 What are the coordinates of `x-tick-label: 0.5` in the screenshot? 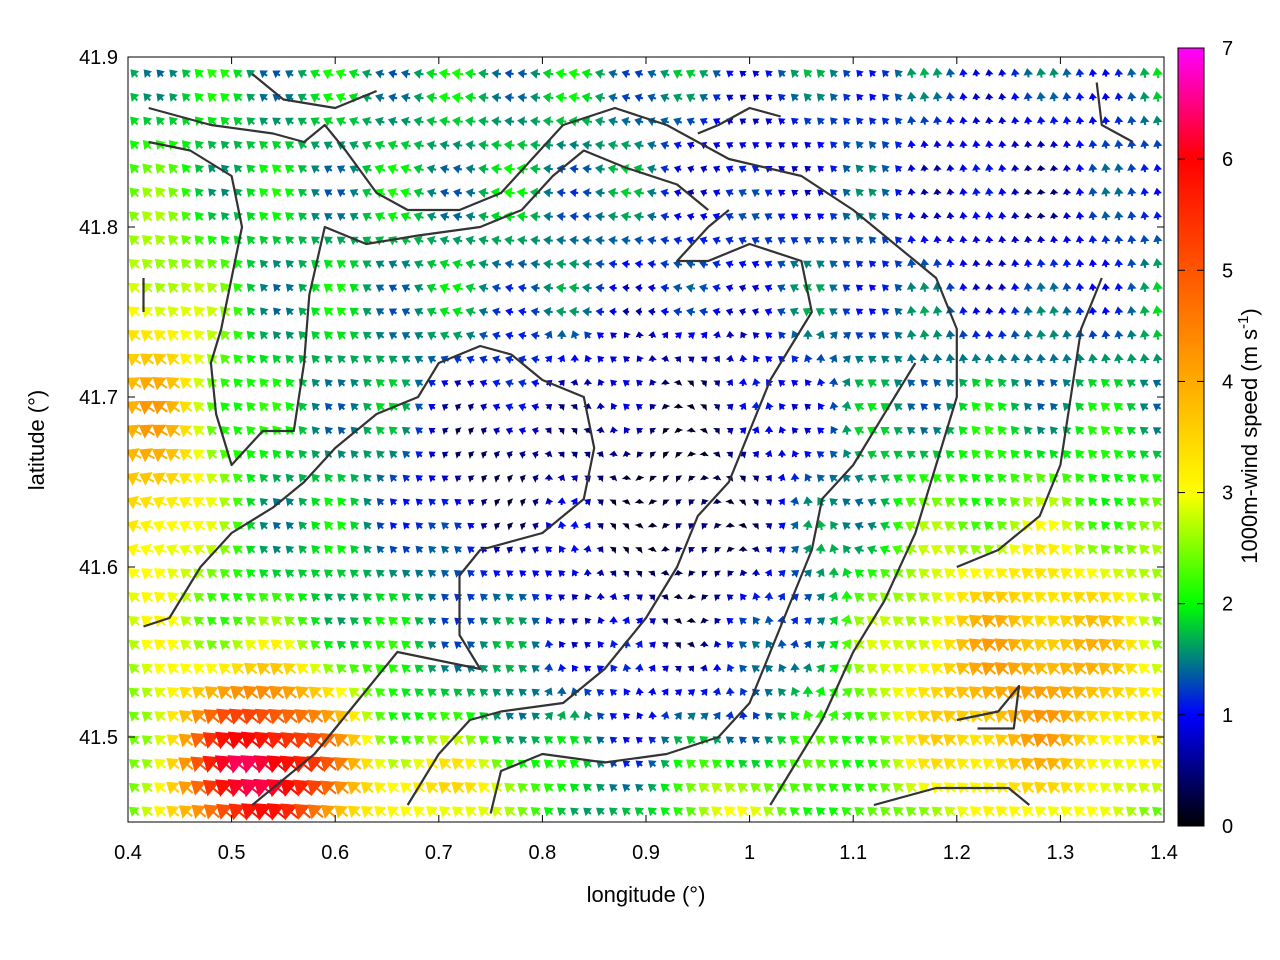 It's located at (232, 853).